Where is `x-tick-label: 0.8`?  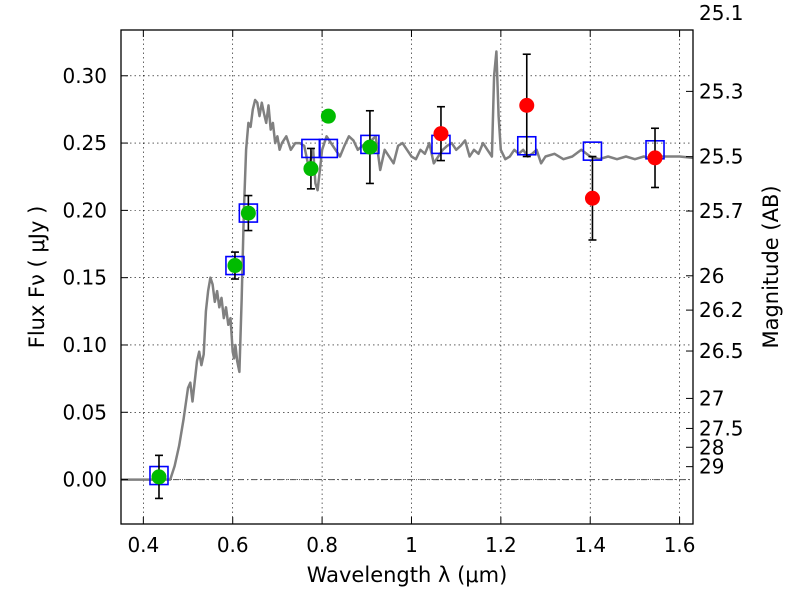
x-tick-label: 0.8 is located at coordinates (322, 545).